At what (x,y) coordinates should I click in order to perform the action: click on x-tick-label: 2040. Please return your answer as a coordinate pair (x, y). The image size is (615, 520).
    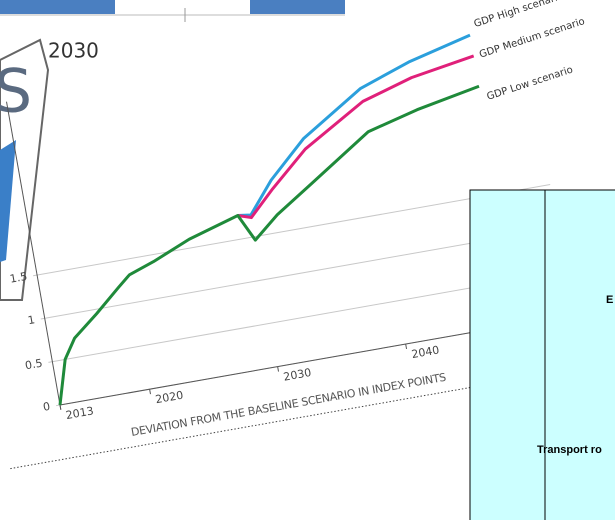
    Looking at the image, I should click on (425, 352).